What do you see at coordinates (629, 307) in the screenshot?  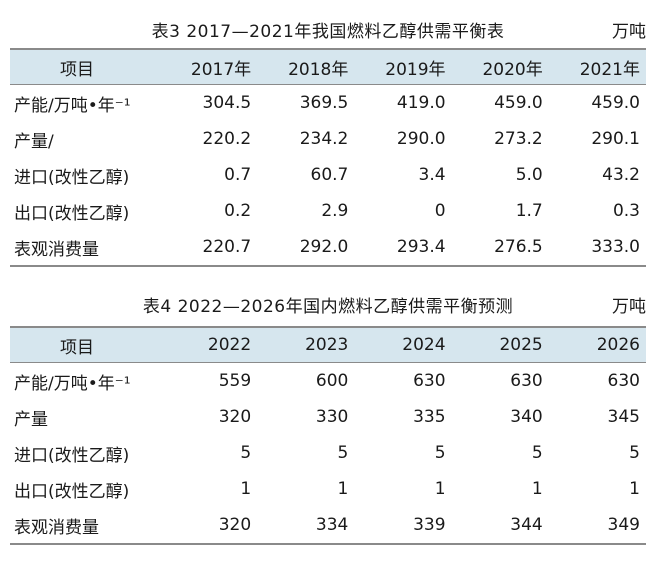 I see `table4-unit: 万吨` at bounding box center [629, 307].